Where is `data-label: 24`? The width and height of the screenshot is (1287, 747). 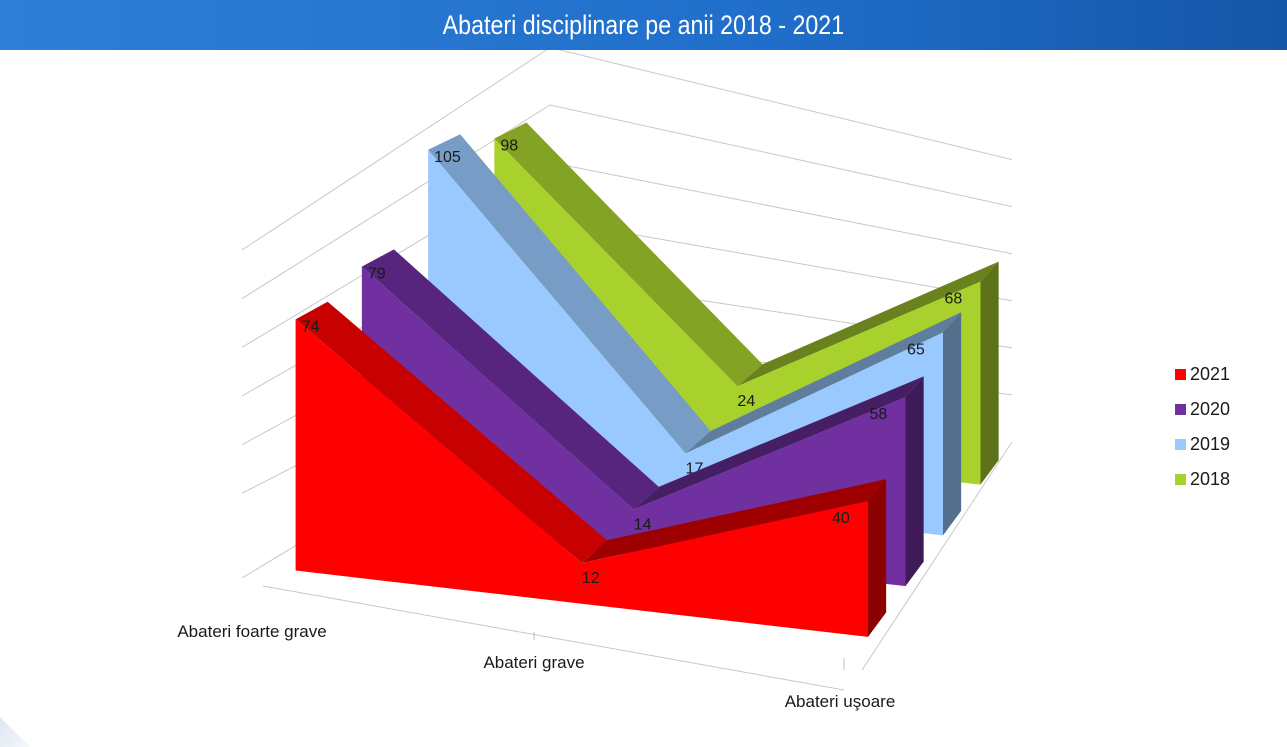
data-label: 24 is located at coordinates (746, 401).